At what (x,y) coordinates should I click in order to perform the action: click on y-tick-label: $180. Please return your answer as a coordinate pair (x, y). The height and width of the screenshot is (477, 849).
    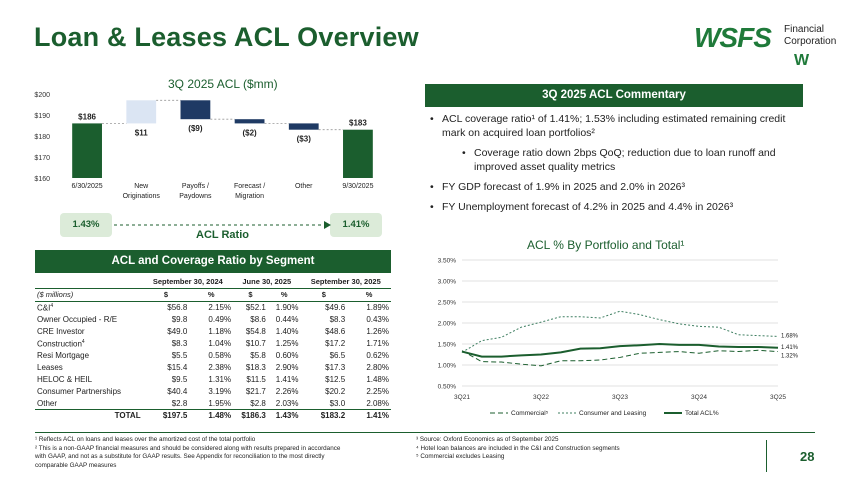
    Looking at the image, I should click on (42, 137).